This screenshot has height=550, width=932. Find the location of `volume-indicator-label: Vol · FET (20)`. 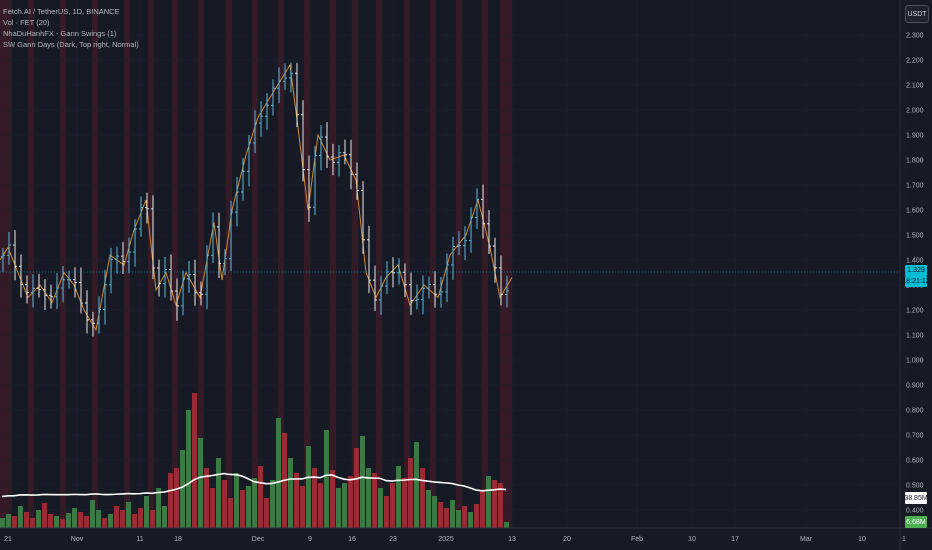

volume-indicator-label: Vol · FET (20) is located at coordinates (26, 22).